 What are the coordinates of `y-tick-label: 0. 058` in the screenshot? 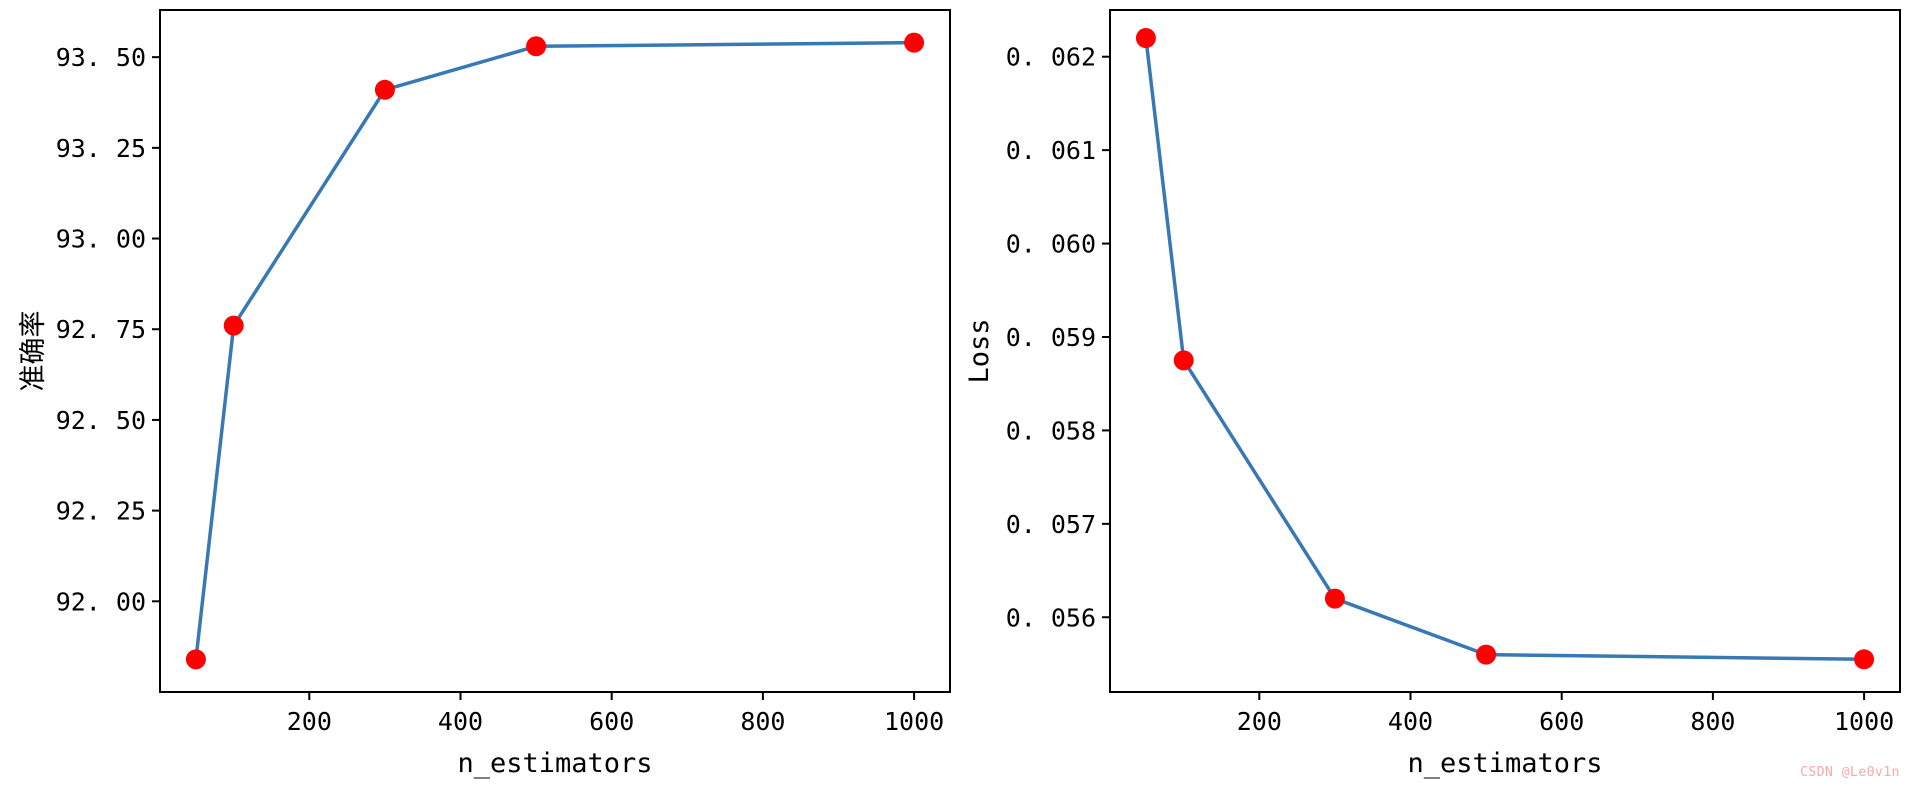 It's located at (1051, 430).